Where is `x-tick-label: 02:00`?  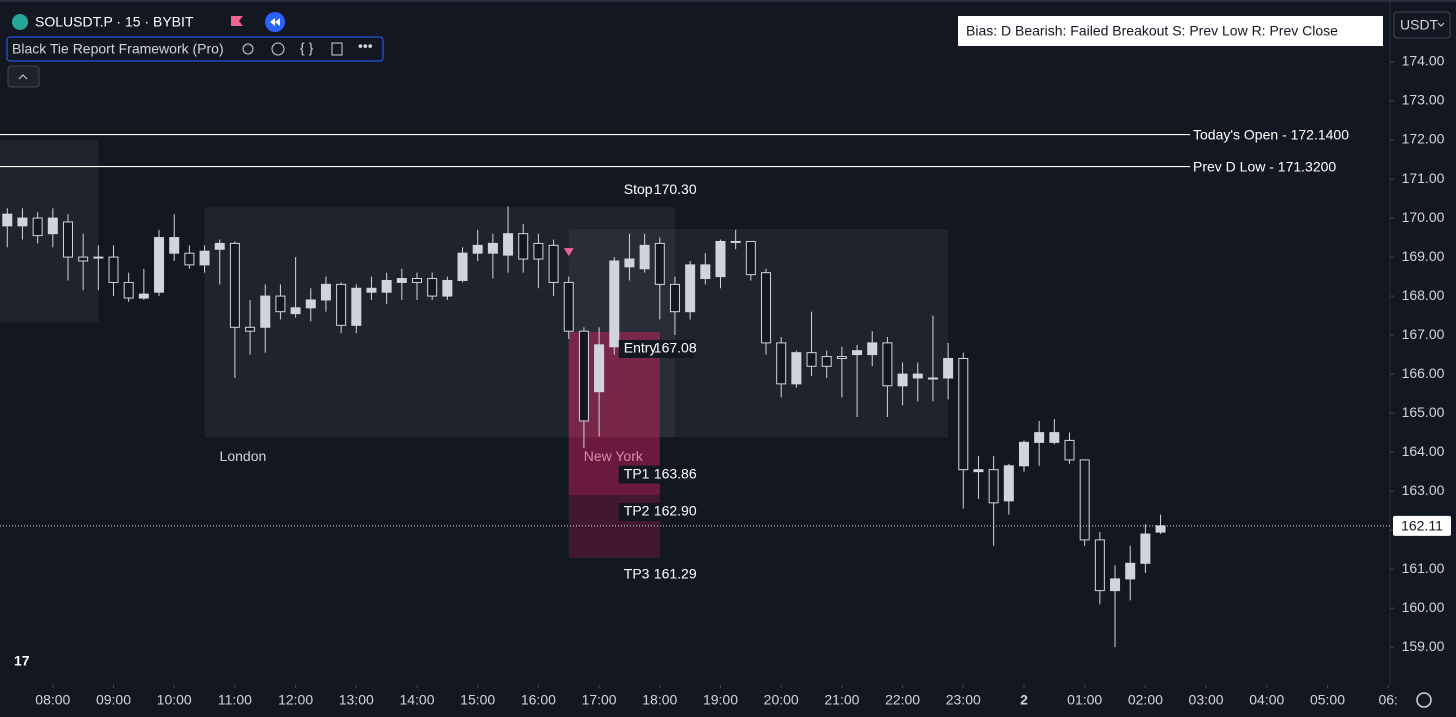
x-tick-label: 02:00 is located at coordinates (1145, 700).